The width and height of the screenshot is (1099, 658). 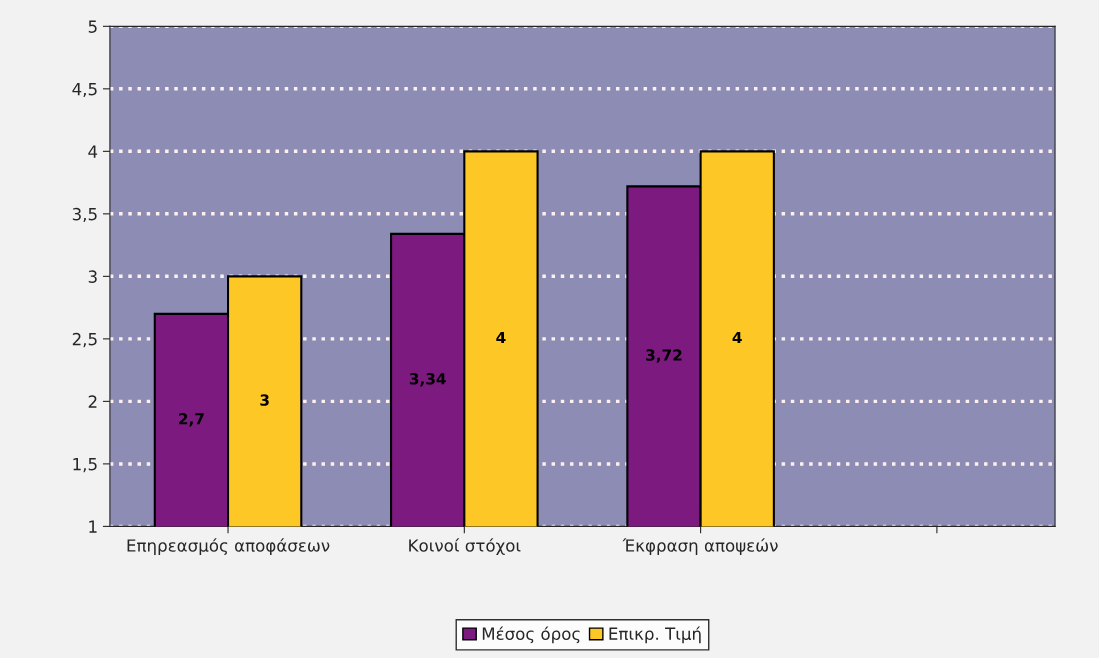 What do you see at coordinates (84, 340) in the screenshot?
I see `y-tick-label: 2,5` at bounding box center [84, 340].